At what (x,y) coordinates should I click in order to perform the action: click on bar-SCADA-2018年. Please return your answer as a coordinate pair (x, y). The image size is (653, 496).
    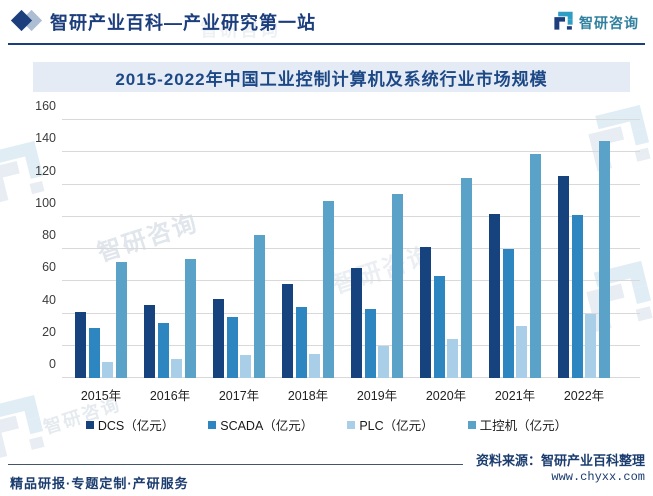
    Looking at the image, I should click on (301, 342).